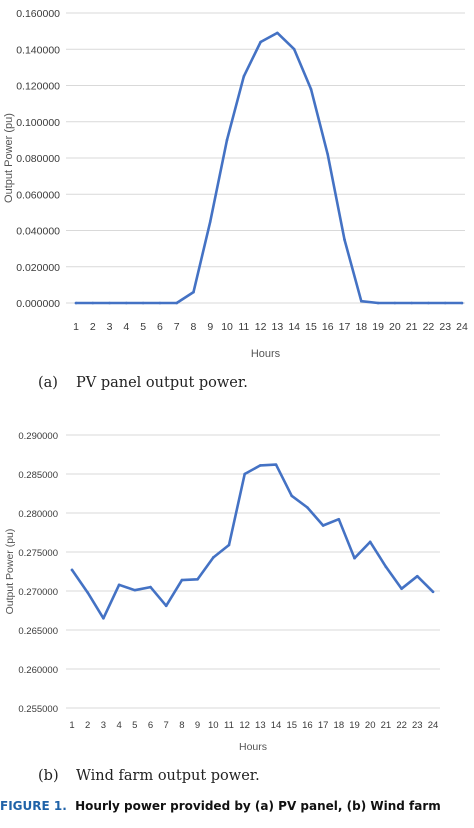 The height and width of the screenshot is (828, 474). I want to click on y-tick-label: 0.120000, so click(38, 87).